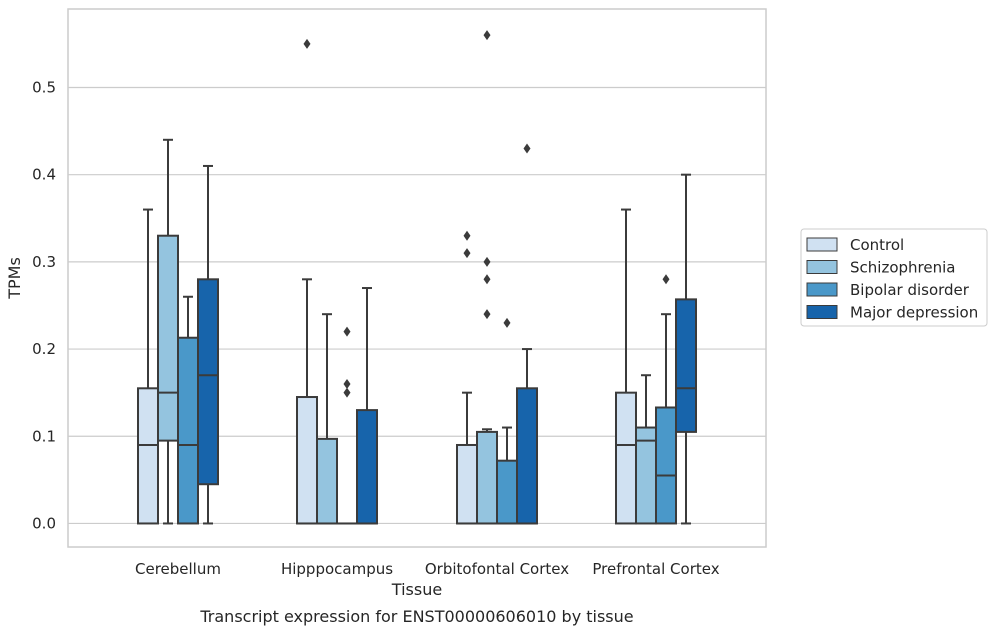 The height and width of the screenshot is (634, 997). What do you see at coordinates (44, 305) in the screenshot?
I see `y-tick-labels: 0.0 0.1 0.2 0.3 0.4 0.5` at bounding box center [44, 305].